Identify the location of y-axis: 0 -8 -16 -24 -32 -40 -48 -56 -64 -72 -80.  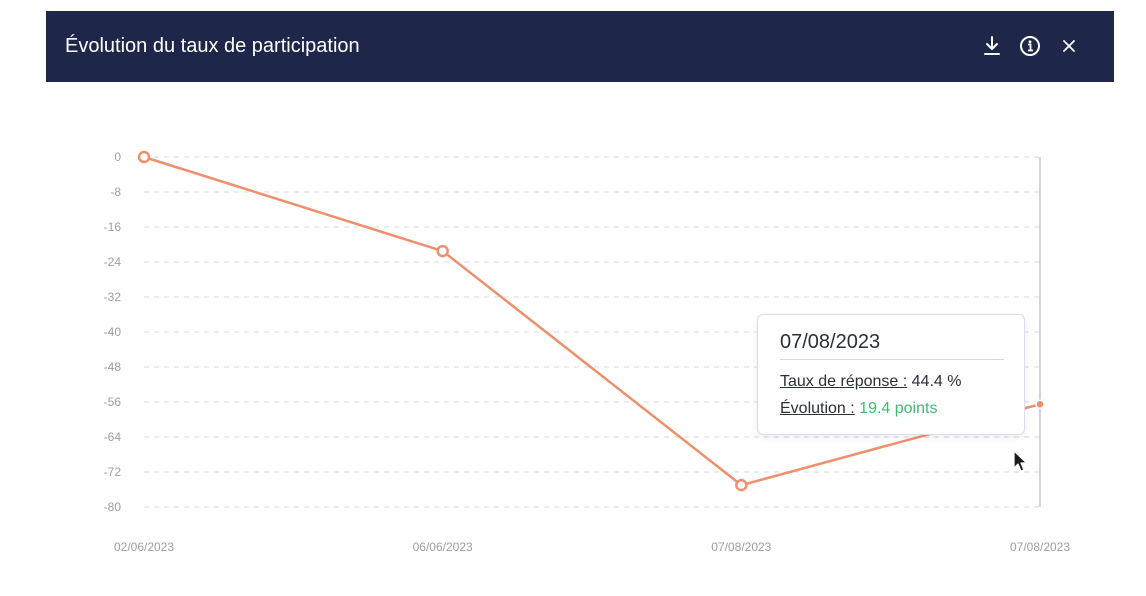
(113, 332).